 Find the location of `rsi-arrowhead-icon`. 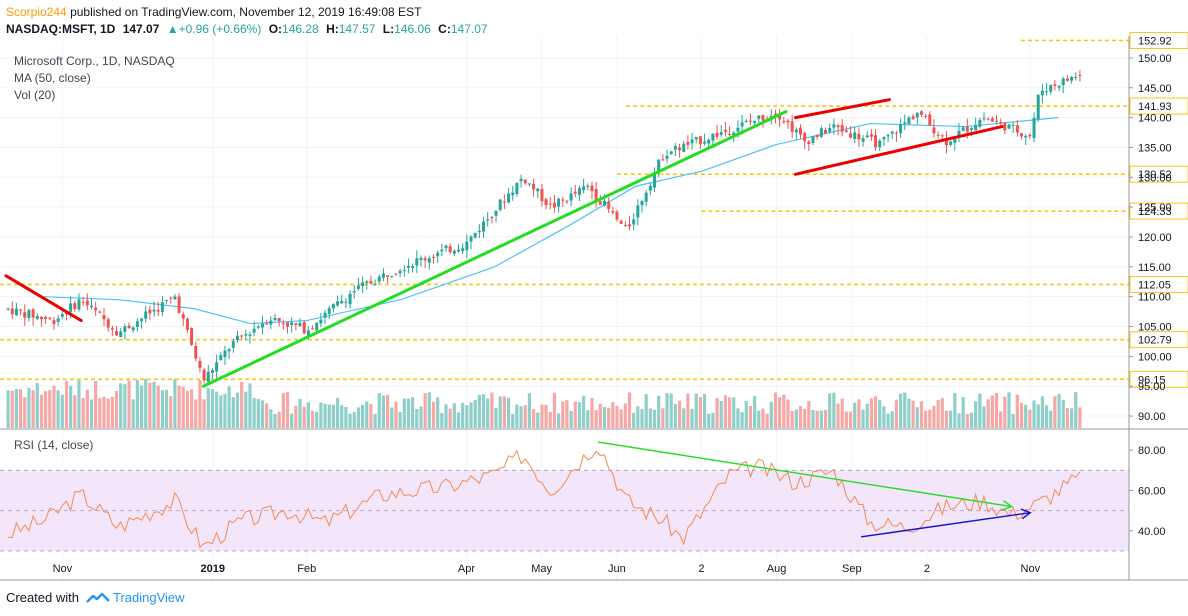

rsi-arrowhead-icon is located at coordinates (1026, 514).